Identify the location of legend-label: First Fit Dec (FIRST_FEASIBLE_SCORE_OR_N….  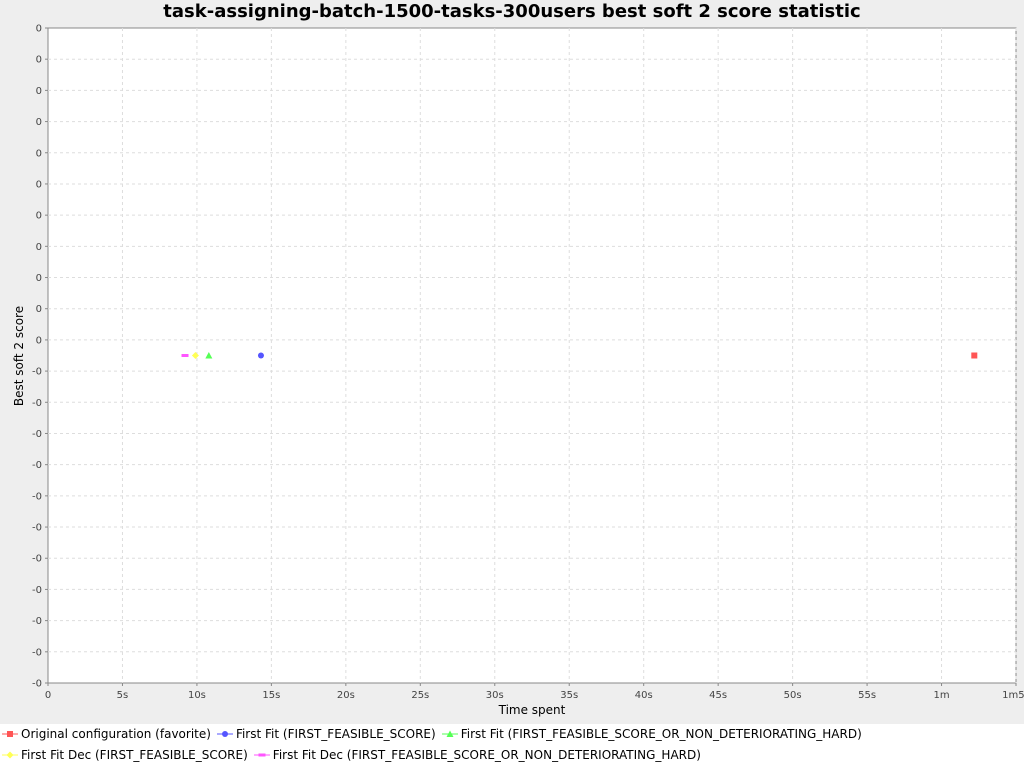
(486, 755).